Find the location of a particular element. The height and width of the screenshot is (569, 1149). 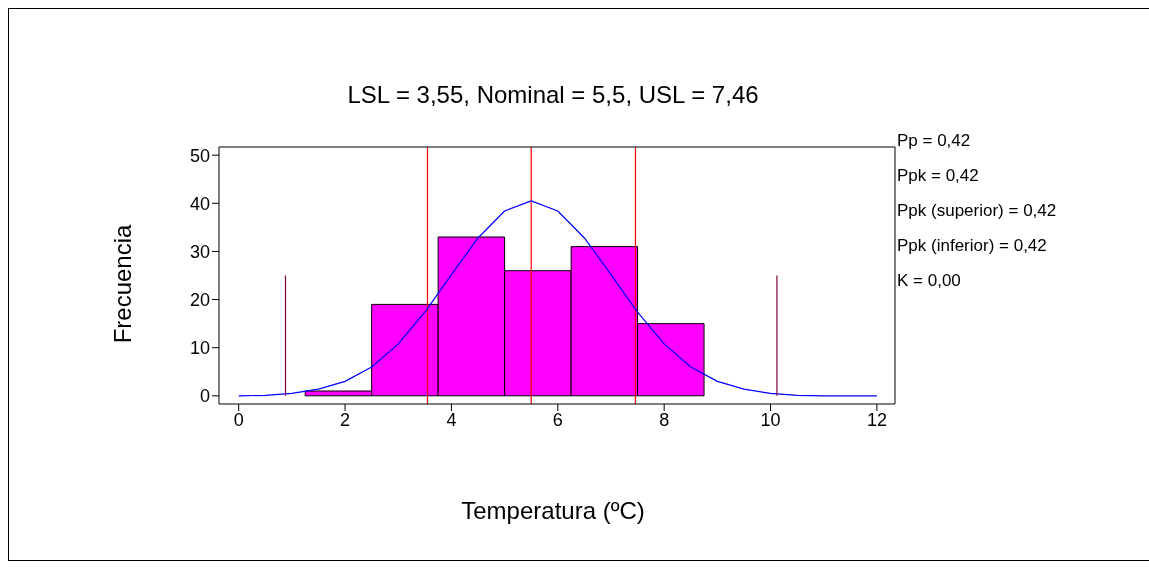

x-tick-label: 6 is located at coordinates (557, 419).